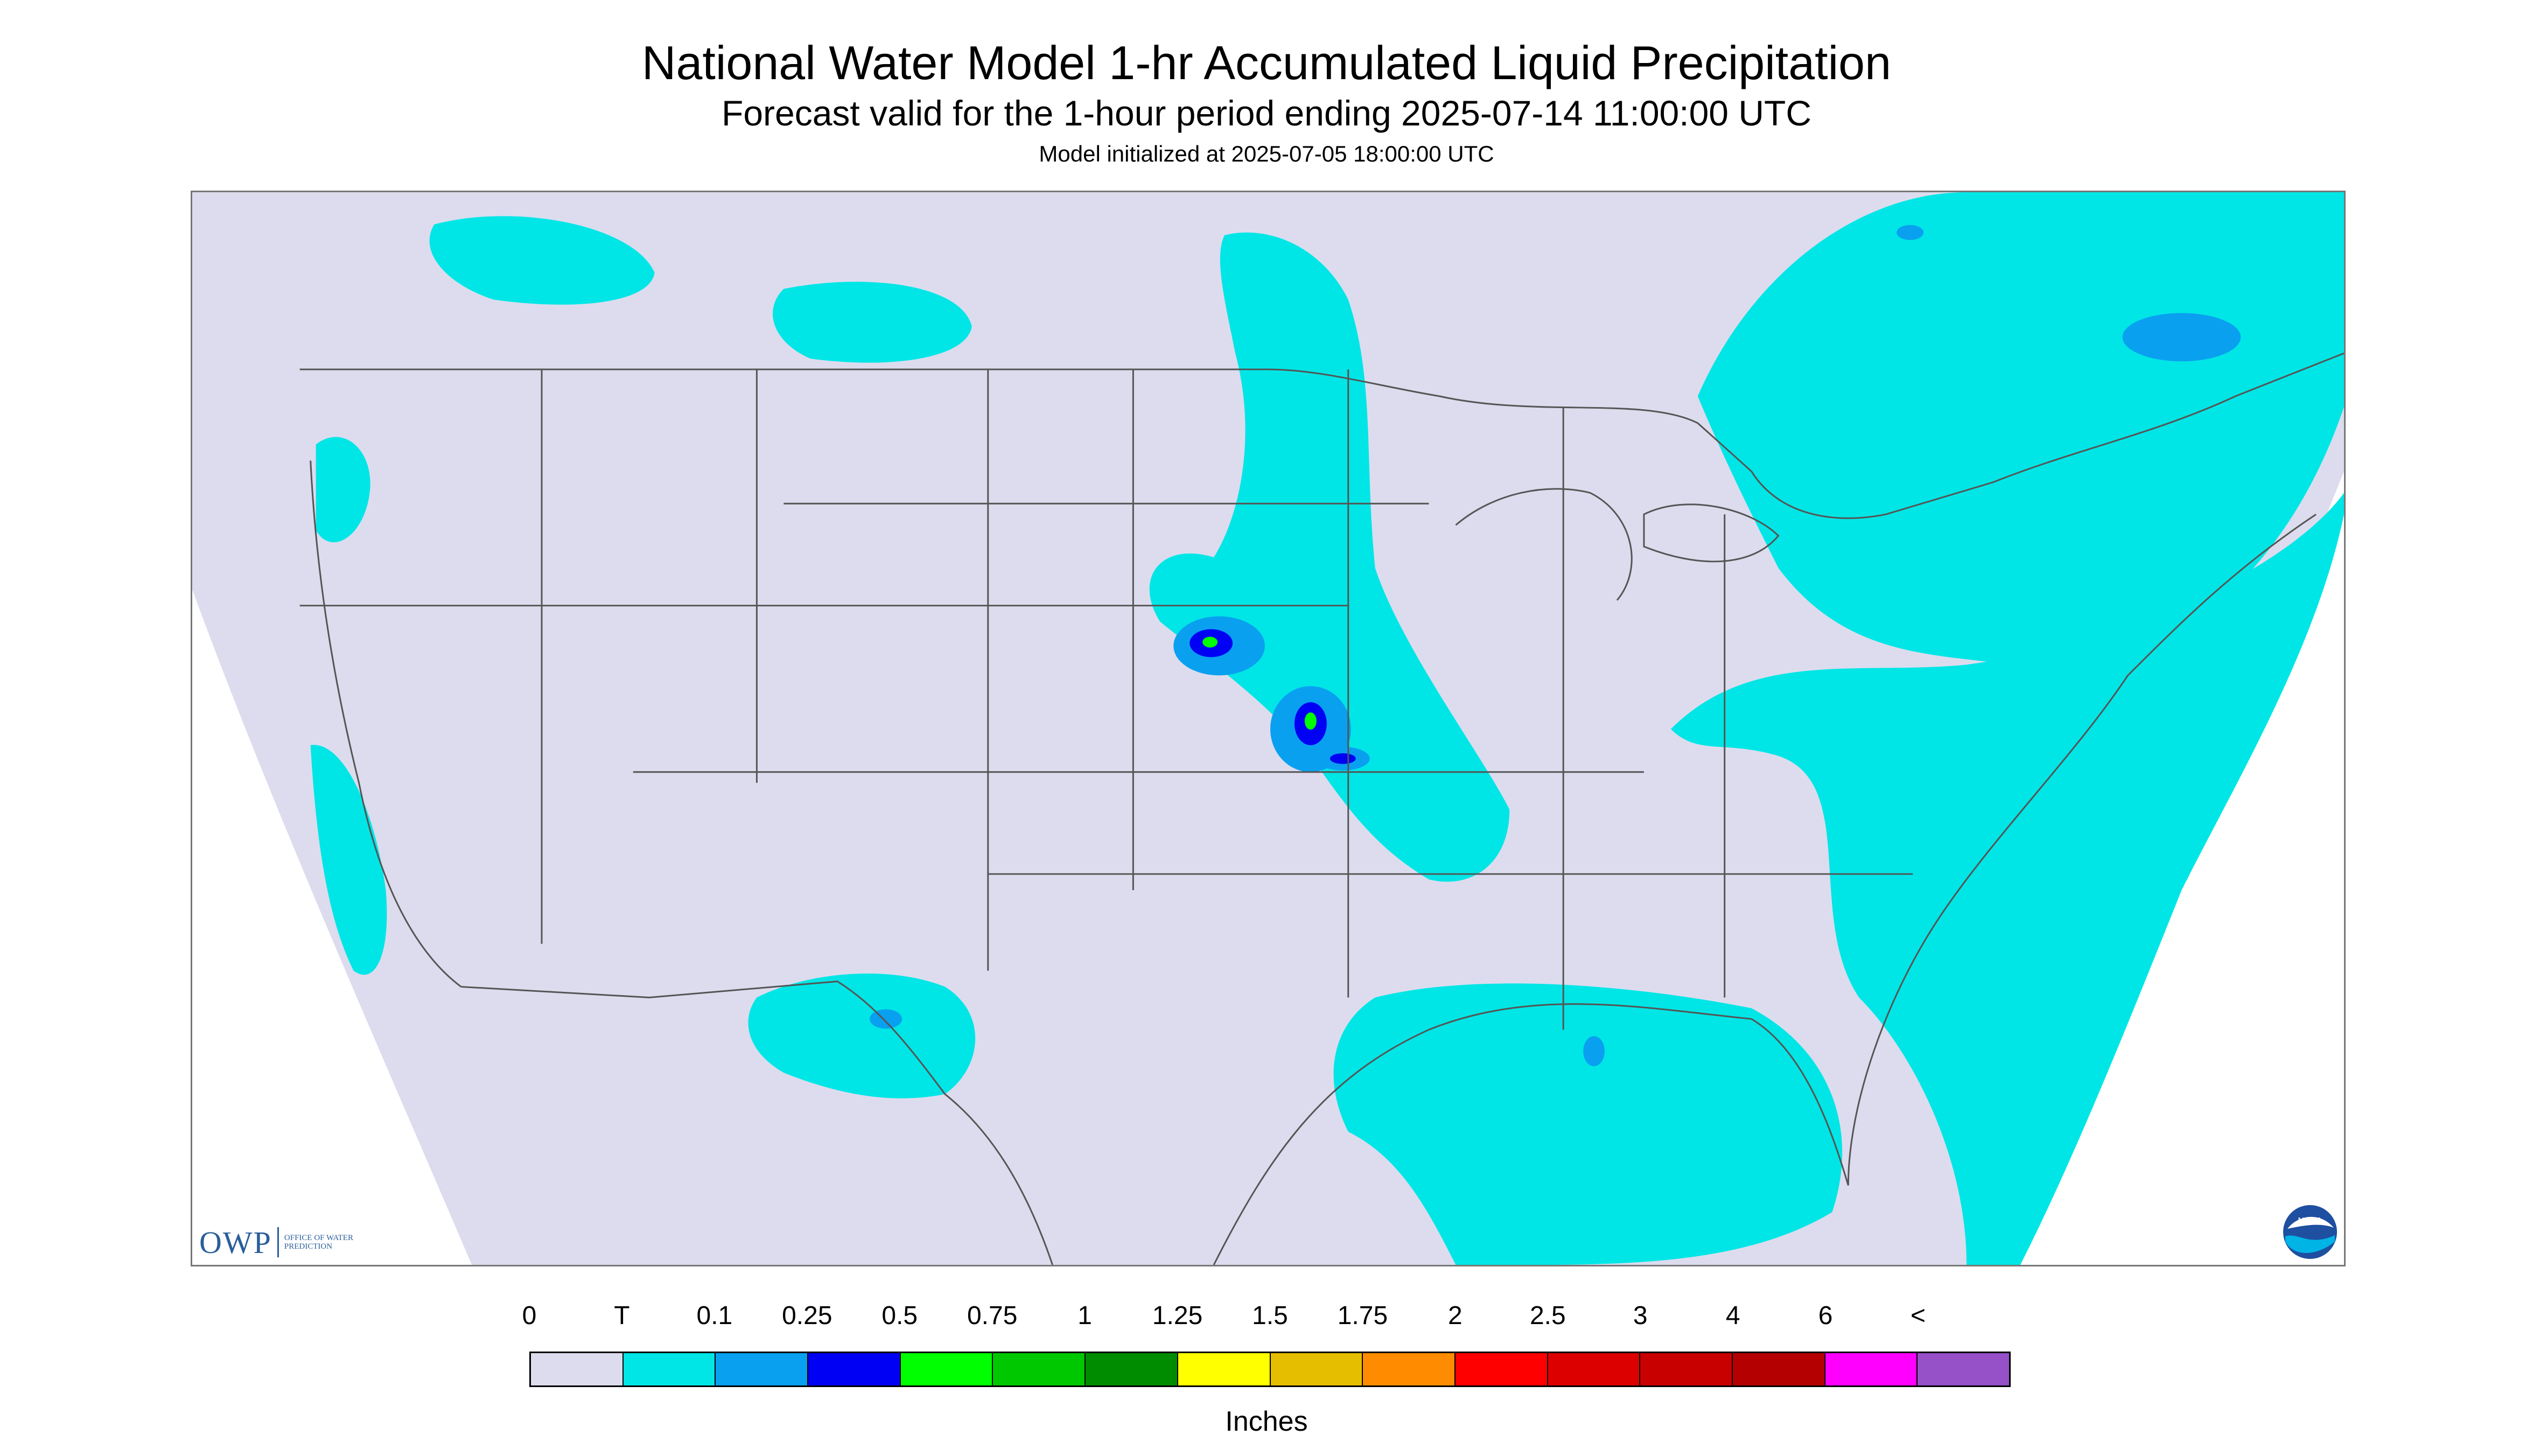  Describe the element at coordinates (1711, 533) in the screenshot. I see `lake-huron-outline` at that location.